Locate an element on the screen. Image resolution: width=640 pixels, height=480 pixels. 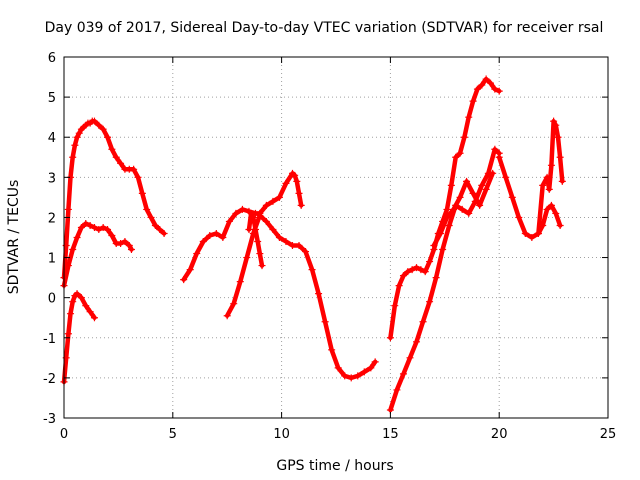
x-tick-label: 15 is located at coordinates (390, 434).